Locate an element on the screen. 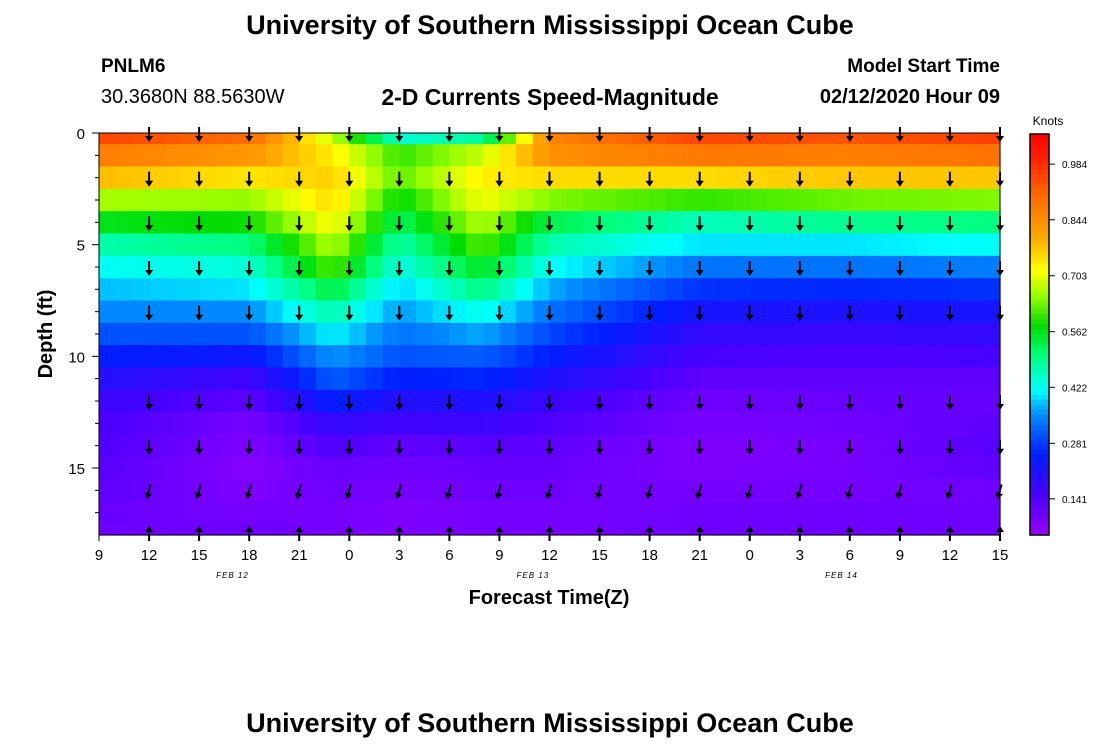 The height and width of the screenshot is (750, 1100). y-tick-label: 5 is located at coordinates (81, 246).